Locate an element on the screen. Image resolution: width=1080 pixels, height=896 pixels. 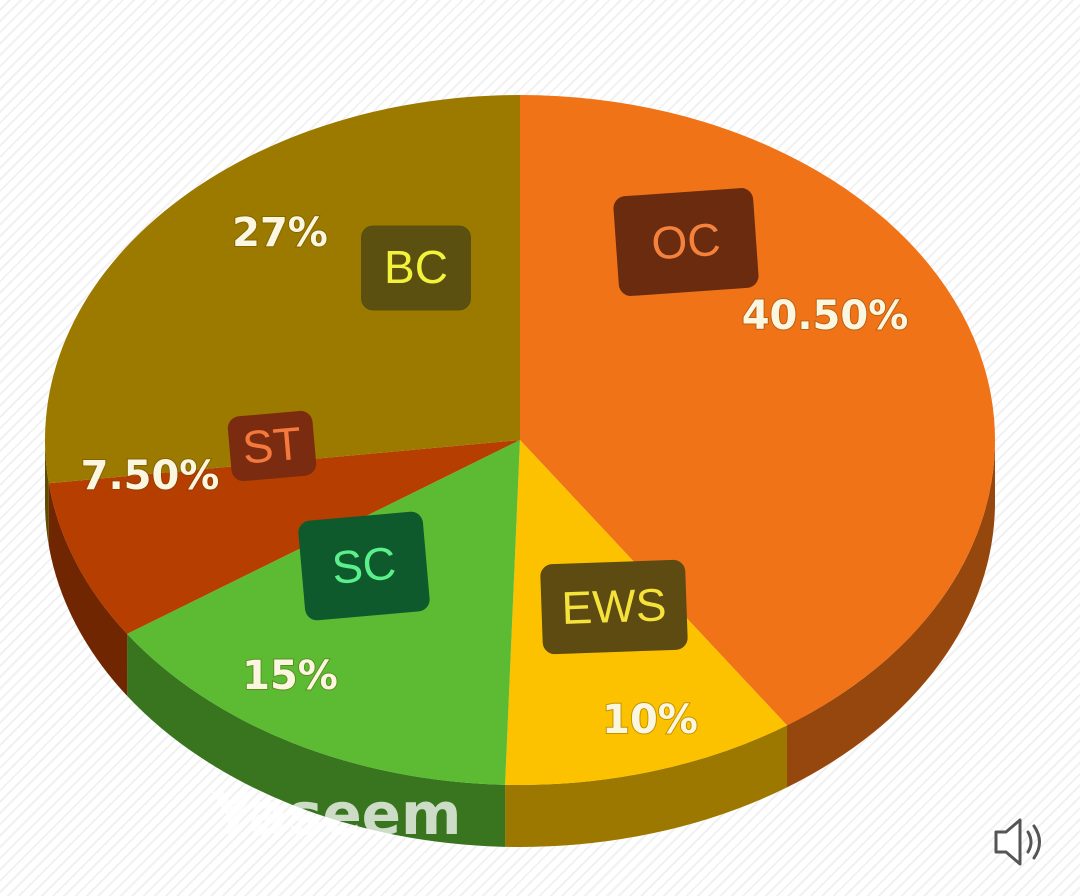
category-box: OC is located at coordinates (686, 242).